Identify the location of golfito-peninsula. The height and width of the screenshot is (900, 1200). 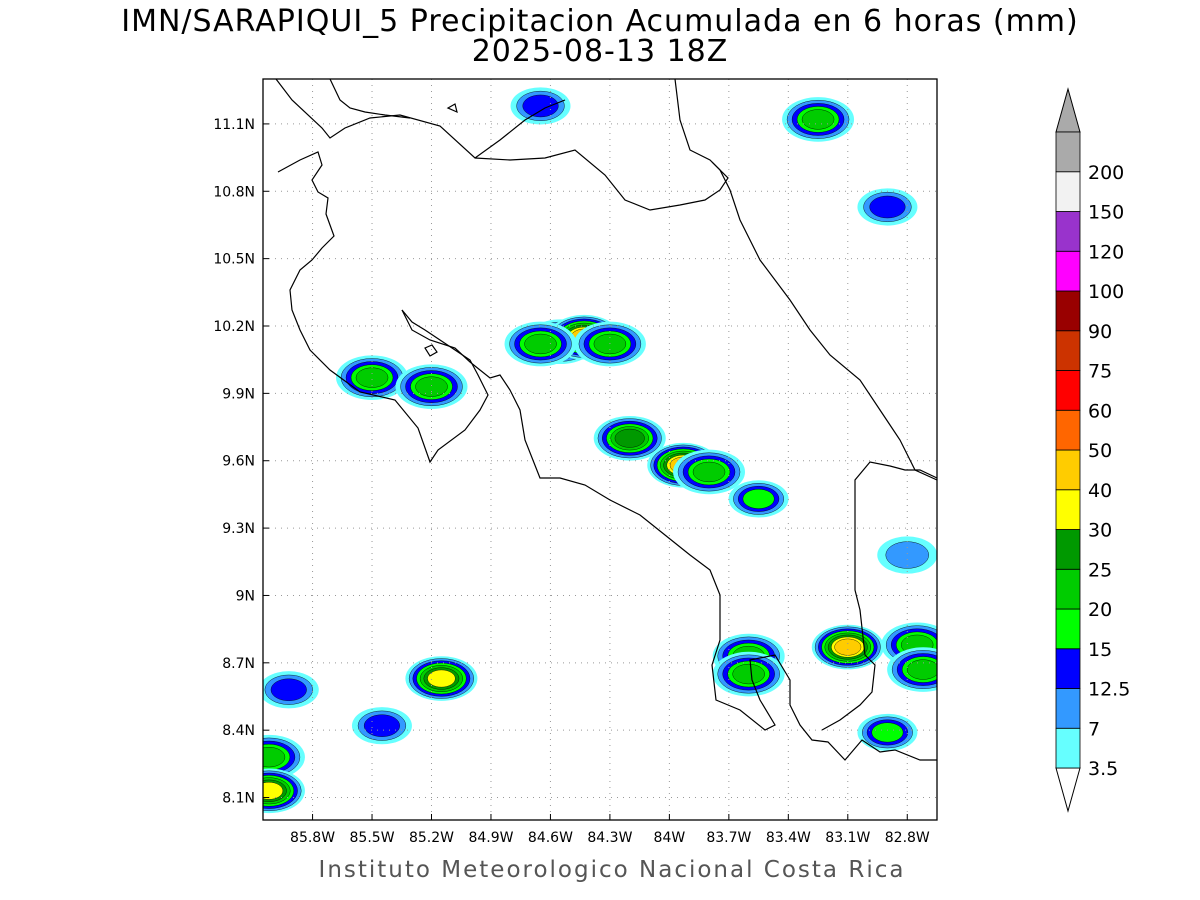
(879, 596).